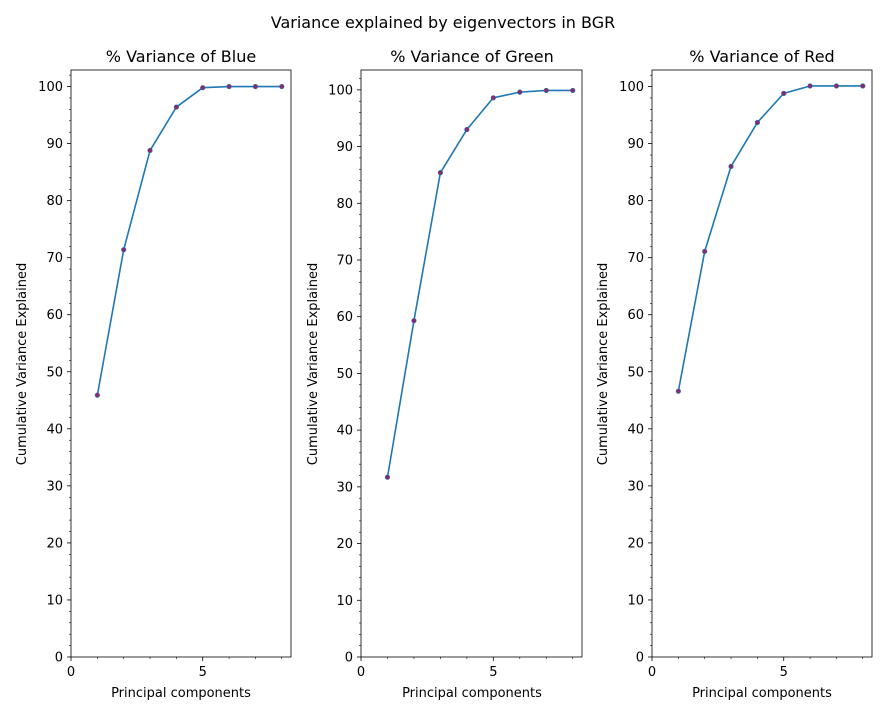 Image resolution: width=886 pixels, height=715 pixels. I want to click on panel-title: % Variance of Red, so click(761, 56).